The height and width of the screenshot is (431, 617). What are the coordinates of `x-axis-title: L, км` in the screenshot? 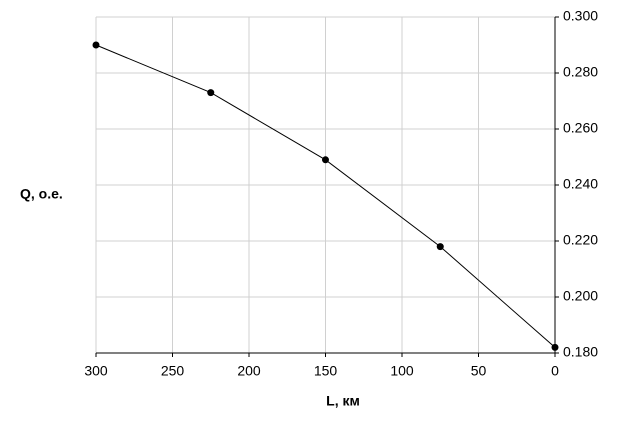 It's located at (343, 401).